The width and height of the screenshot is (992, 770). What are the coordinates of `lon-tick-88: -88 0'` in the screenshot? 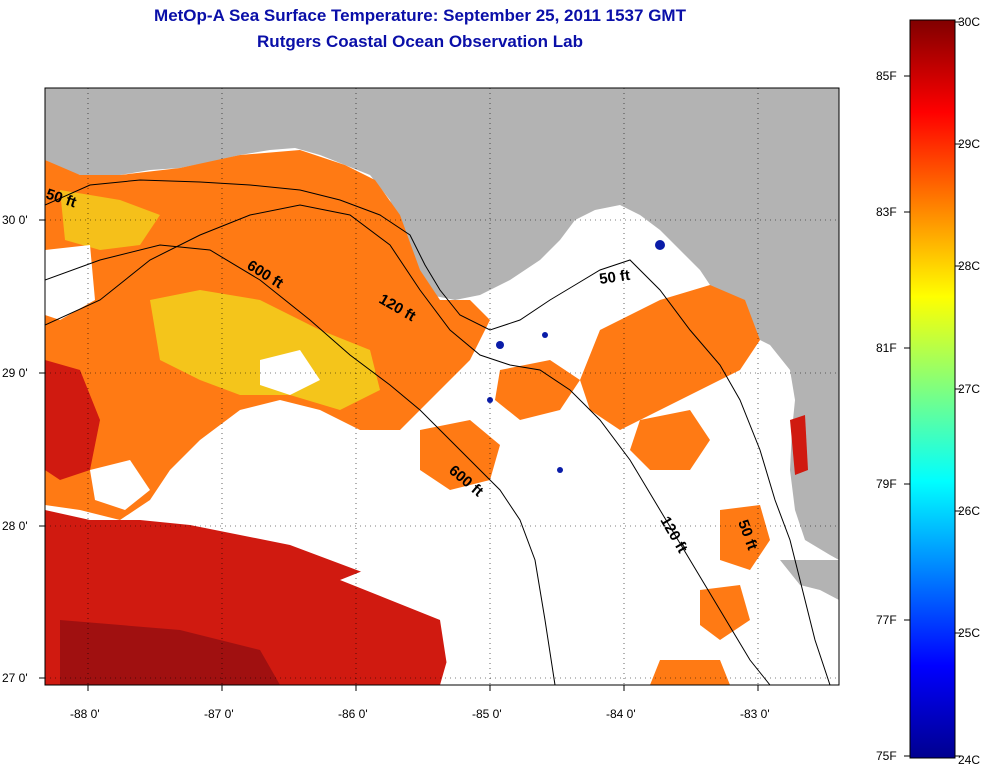 It's located at (85, 714).